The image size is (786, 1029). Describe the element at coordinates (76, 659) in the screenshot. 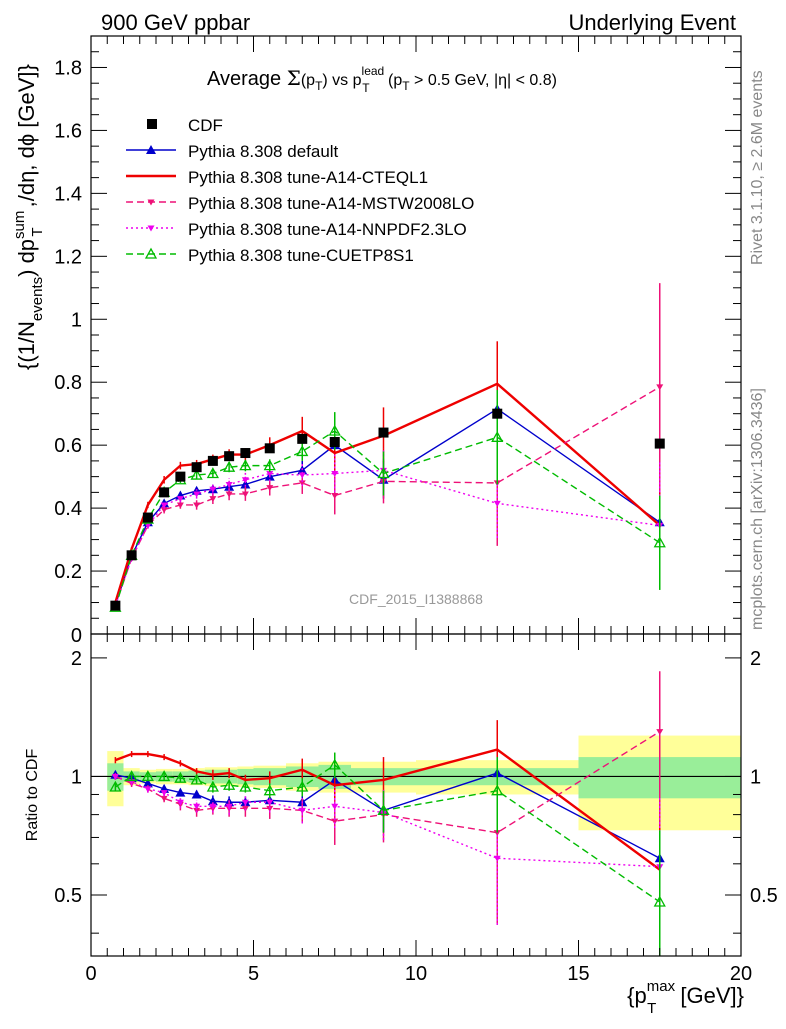

I see `ratio-tick-label-left: 2` at that location.